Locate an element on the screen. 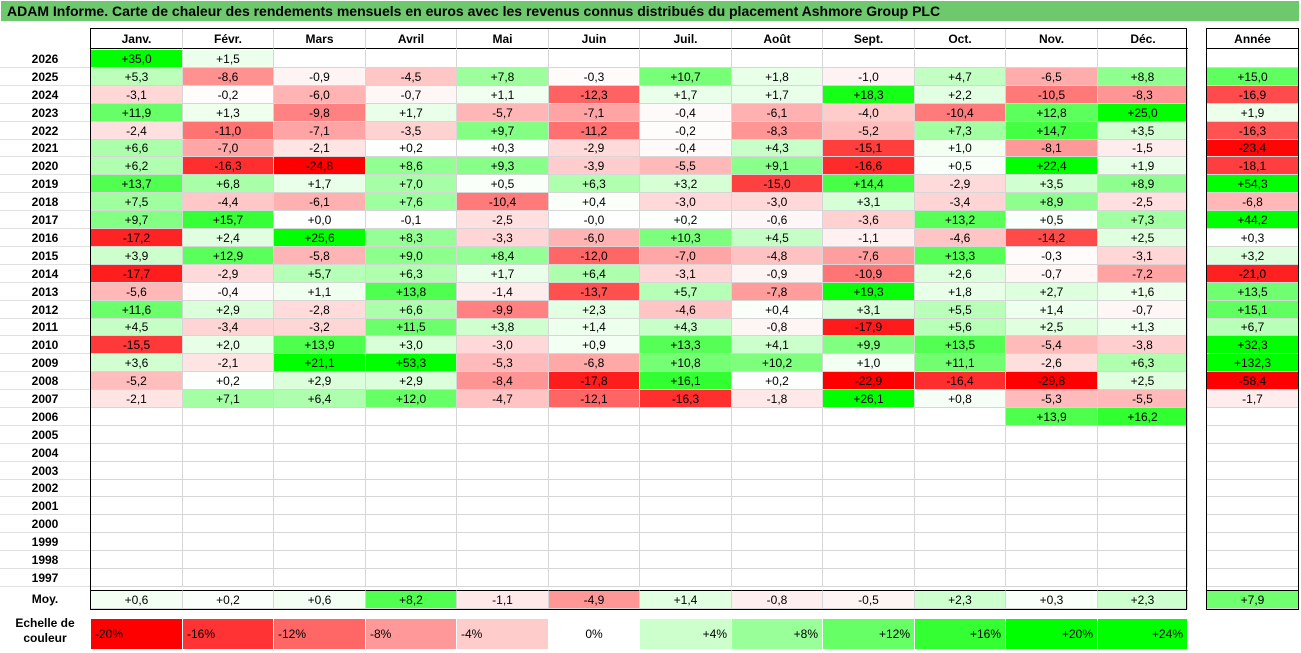 The width and height of the screenshot is (1301, 653). heatmap-cell: -6,1 is located at coordinates (320, 202).